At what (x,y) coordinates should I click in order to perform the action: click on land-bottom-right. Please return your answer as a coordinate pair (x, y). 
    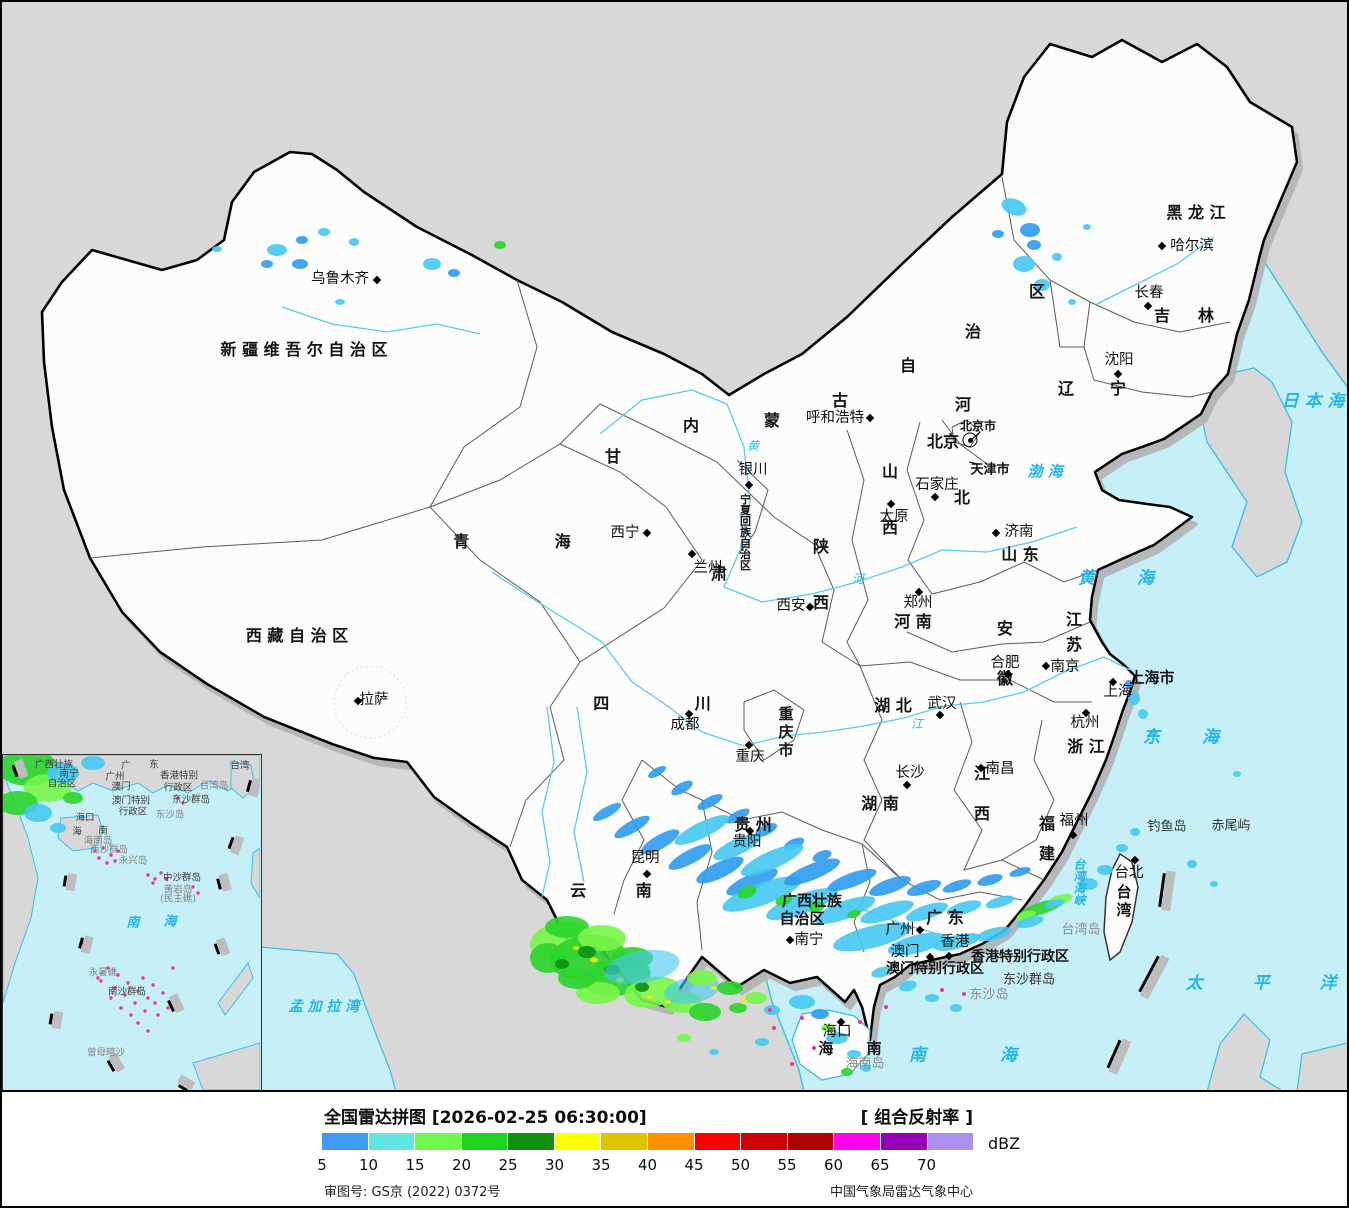
    Looking at the image, I should click on (1321, 1067).